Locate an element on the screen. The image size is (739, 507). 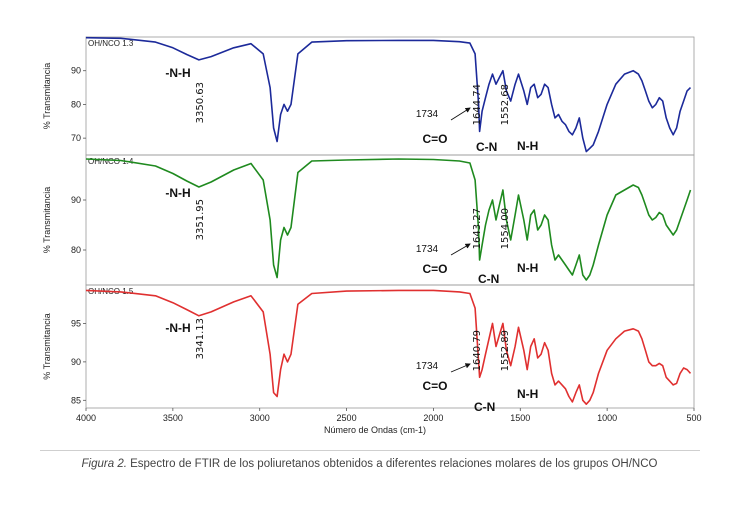
caption-separator is located at coordinates (370, 450).